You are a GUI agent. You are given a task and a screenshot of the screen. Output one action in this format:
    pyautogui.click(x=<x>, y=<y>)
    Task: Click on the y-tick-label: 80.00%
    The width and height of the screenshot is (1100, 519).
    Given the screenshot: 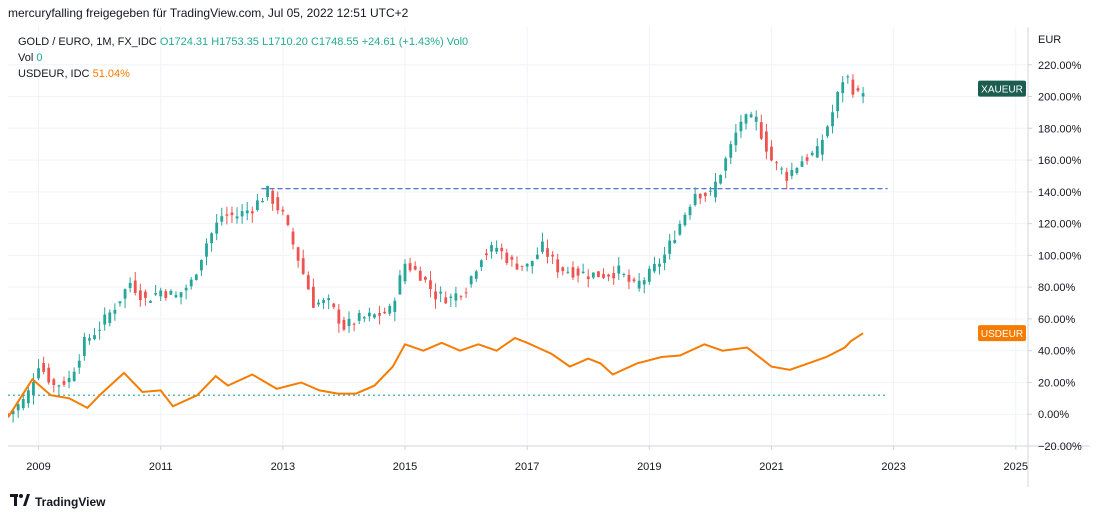 What is the action you would take?
    pyautogui.click(x=1057, y=288)
    